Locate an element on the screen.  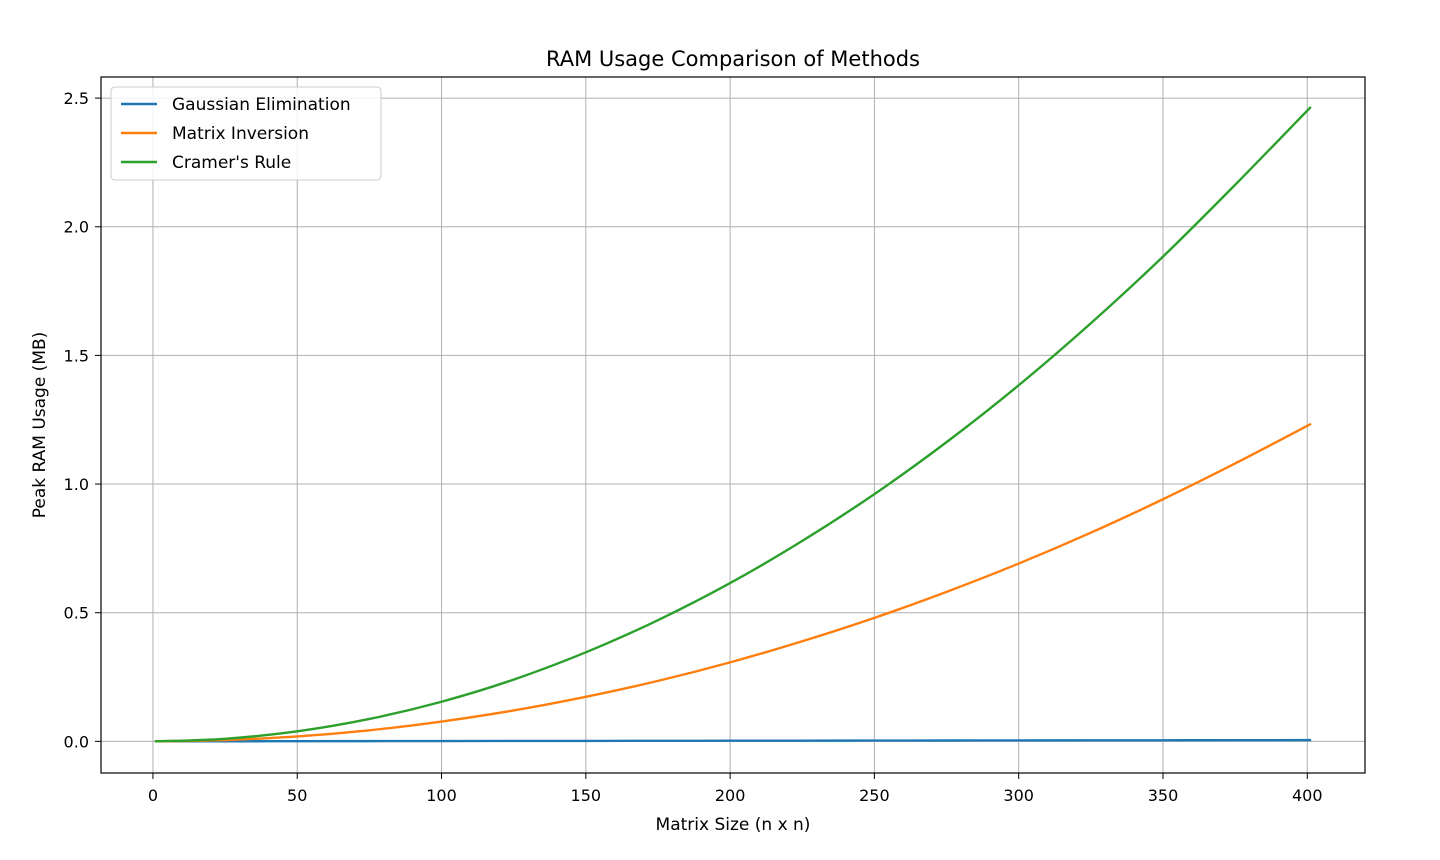
legend-label: Cramer's Rule is located at coordinates (231, 163).